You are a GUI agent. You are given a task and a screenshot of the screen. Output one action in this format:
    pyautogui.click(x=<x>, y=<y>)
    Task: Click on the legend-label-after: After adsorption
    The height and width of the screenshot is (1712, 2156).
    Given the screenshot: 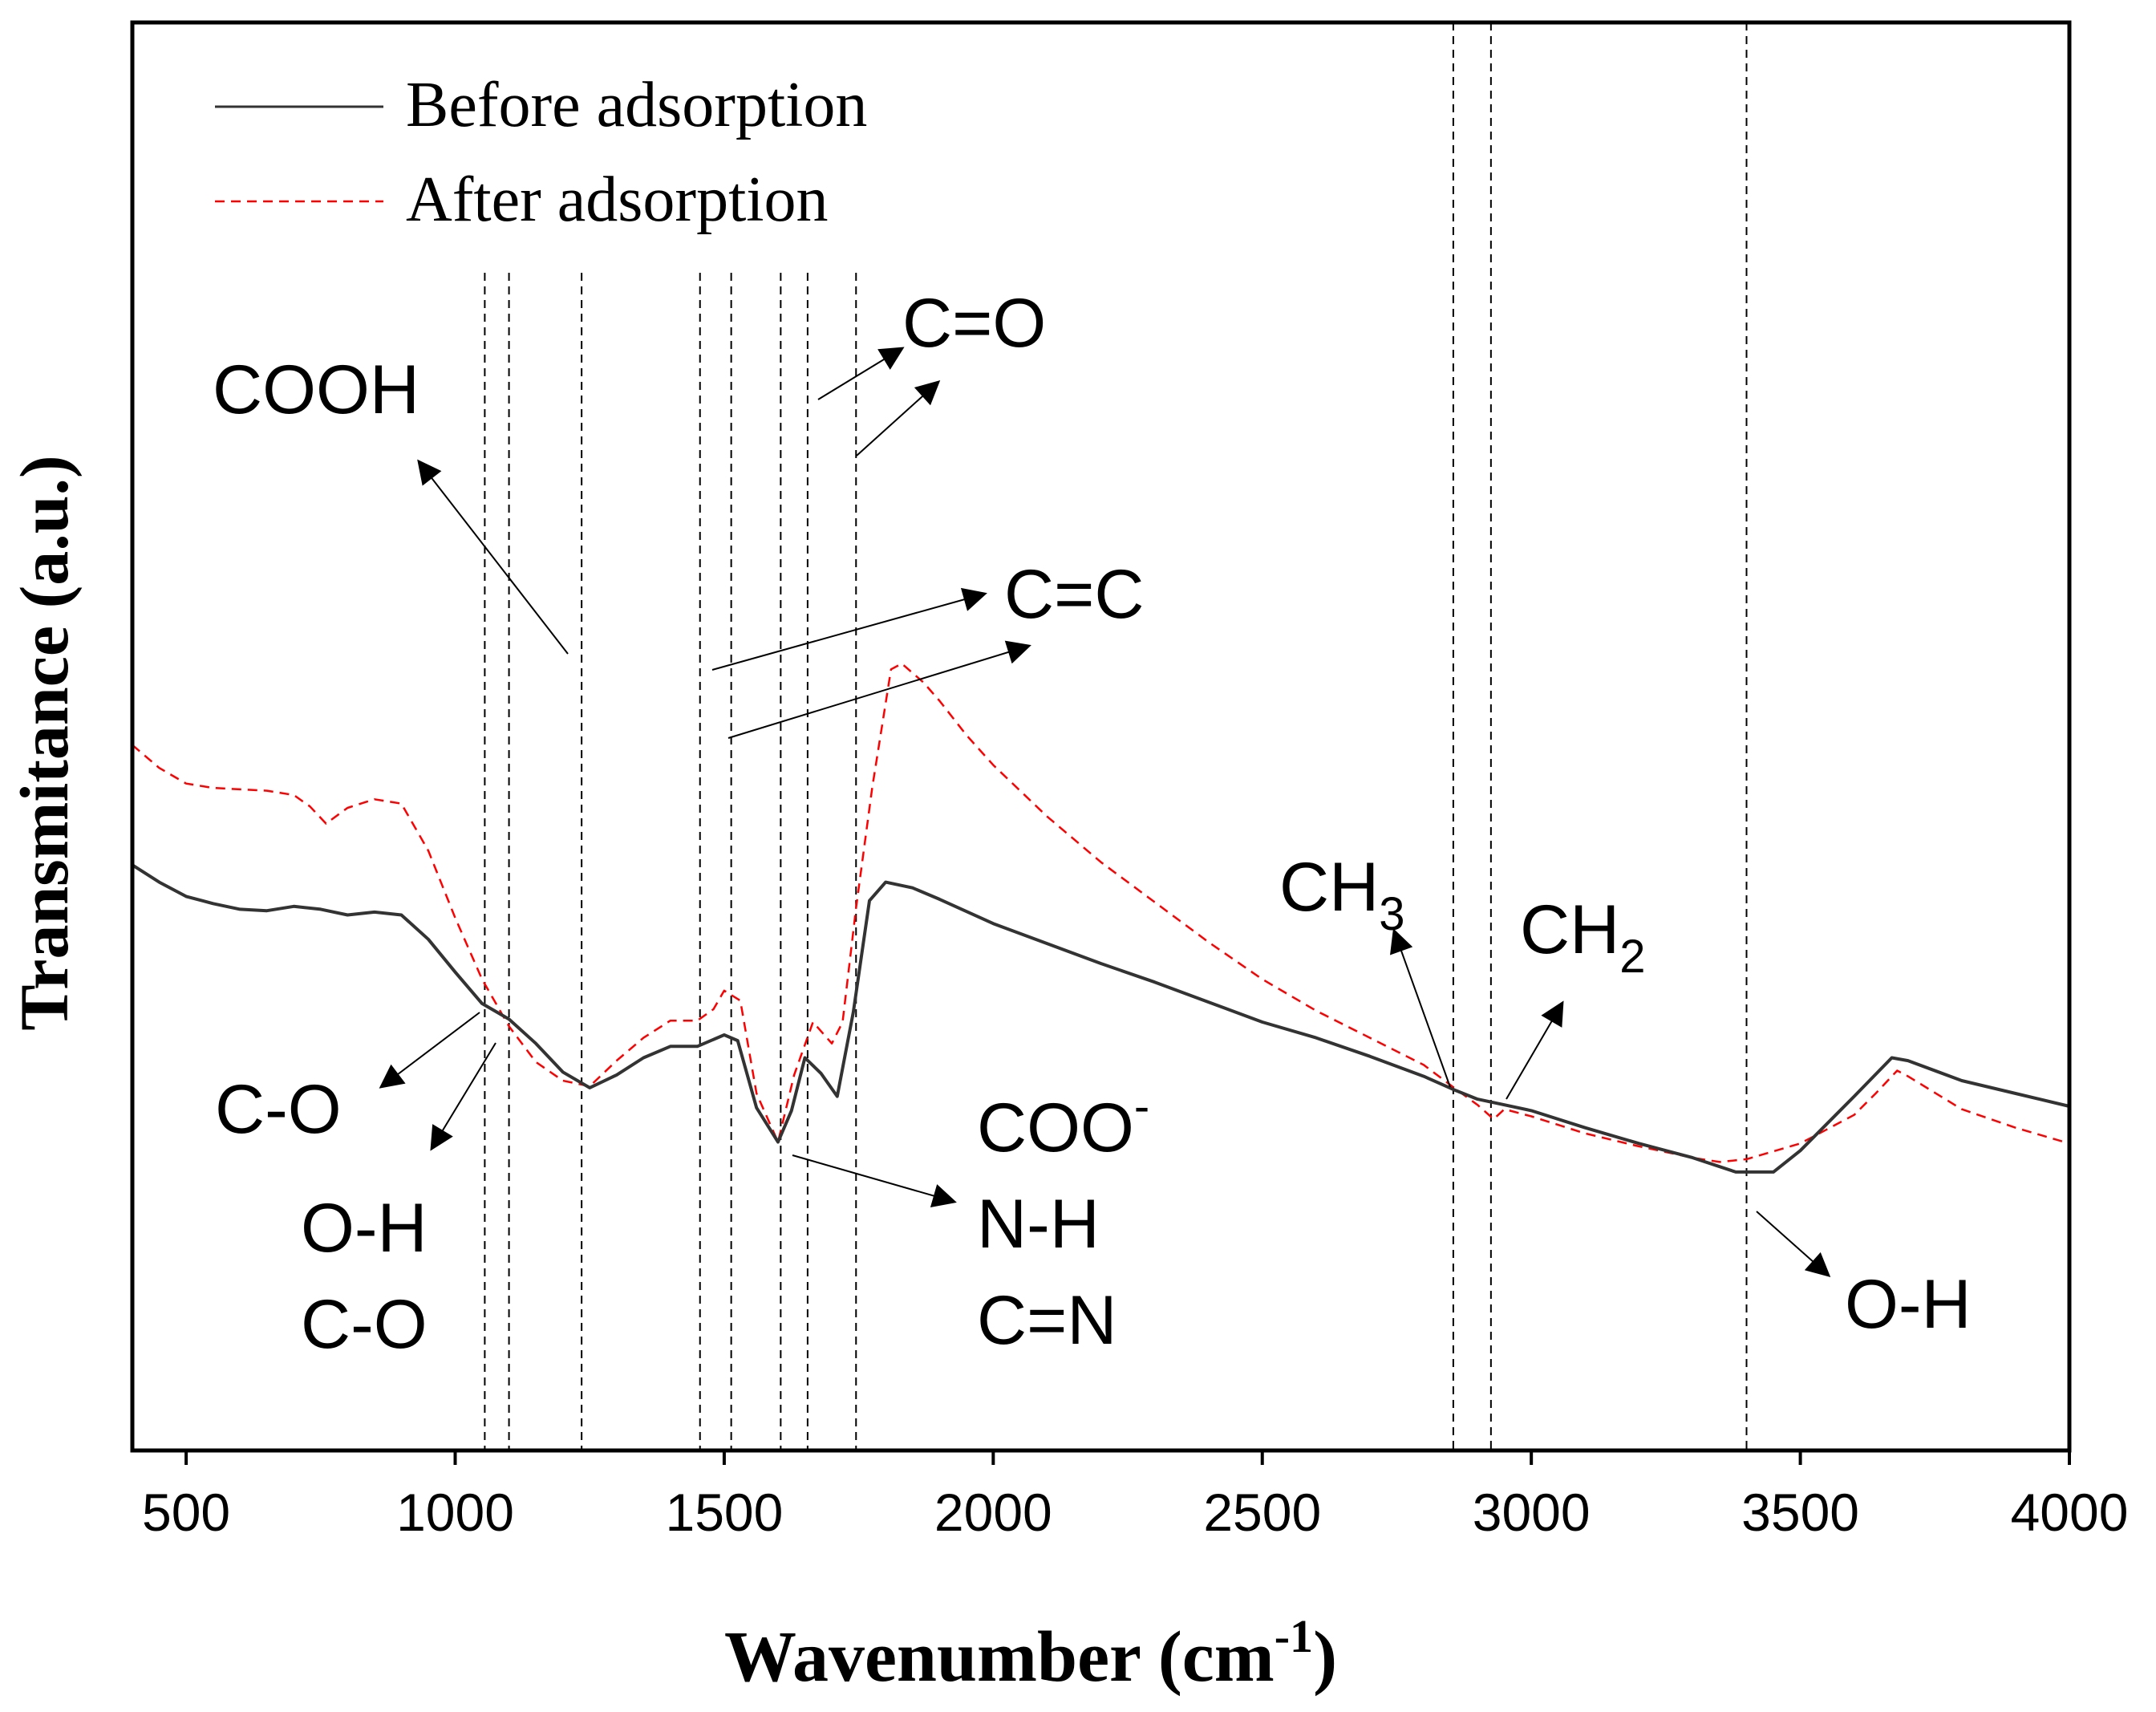 What is the action you would take?
    pyautogui.click(x=617, y=199)
    